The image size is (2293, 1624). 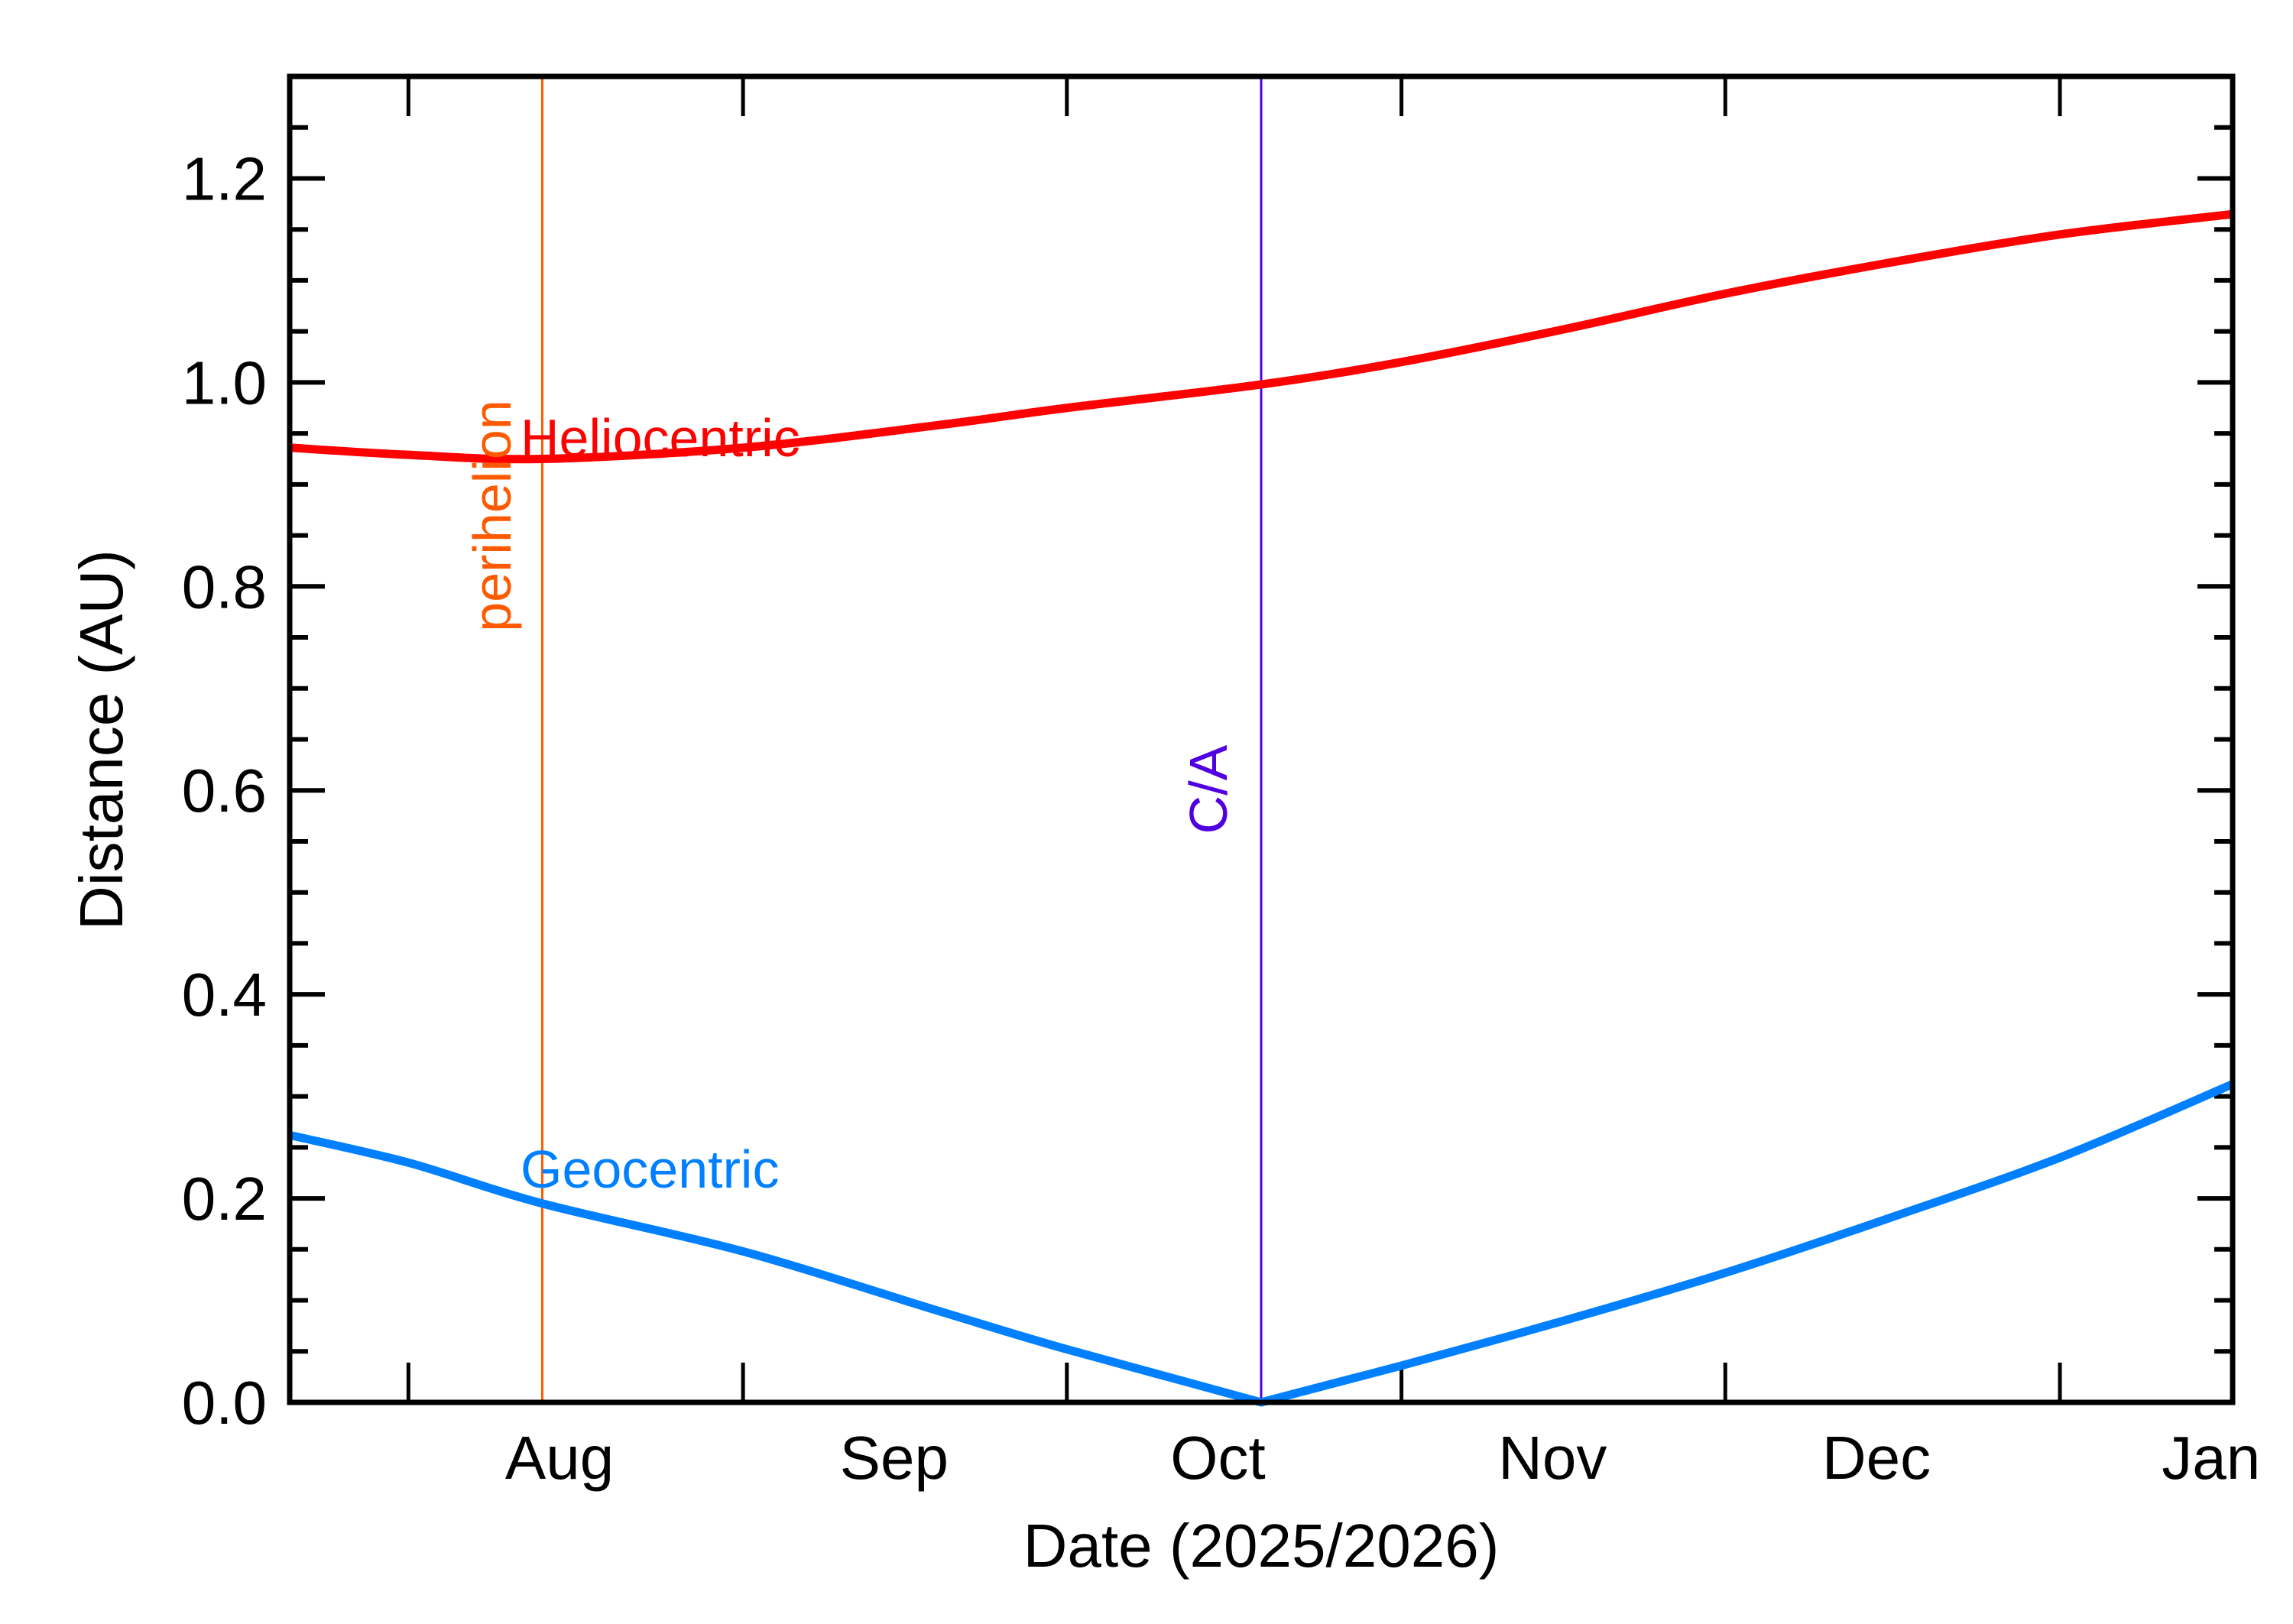 I want to click on x-tick-label: Dec, so click(x=1876, y=1458).